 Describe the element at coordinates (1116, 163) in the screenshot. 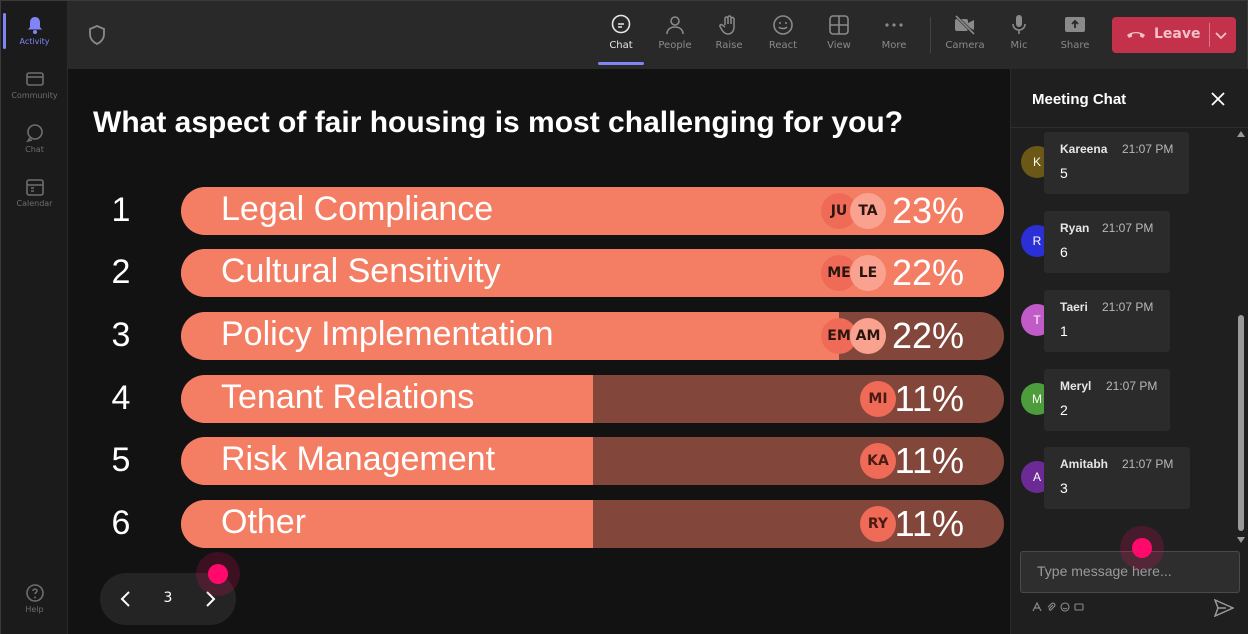

I see `chat-message: Kareena 21:07 PM 5` at that location.